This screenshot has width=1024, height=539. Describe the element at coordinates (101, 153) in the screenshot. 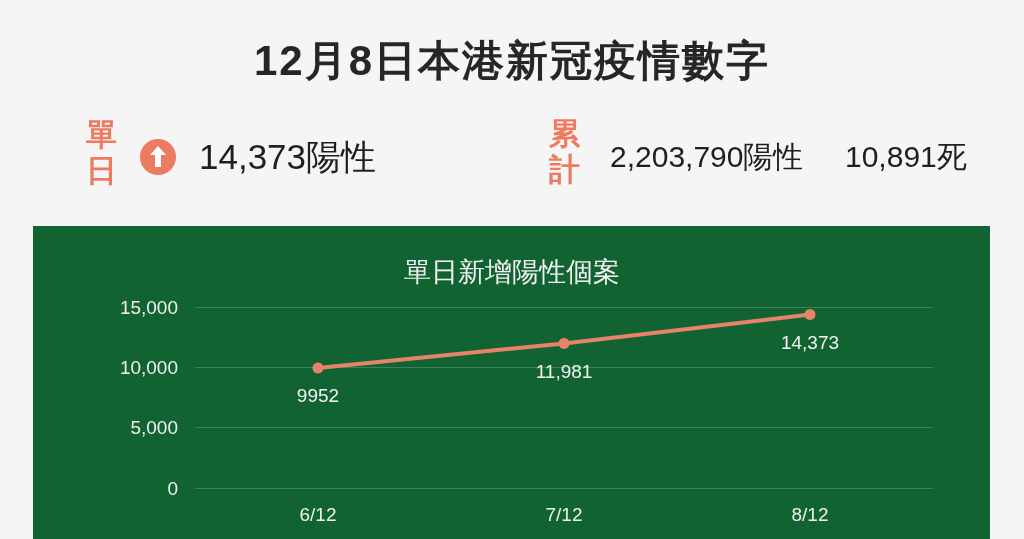

I see `text: 單日` at that location.